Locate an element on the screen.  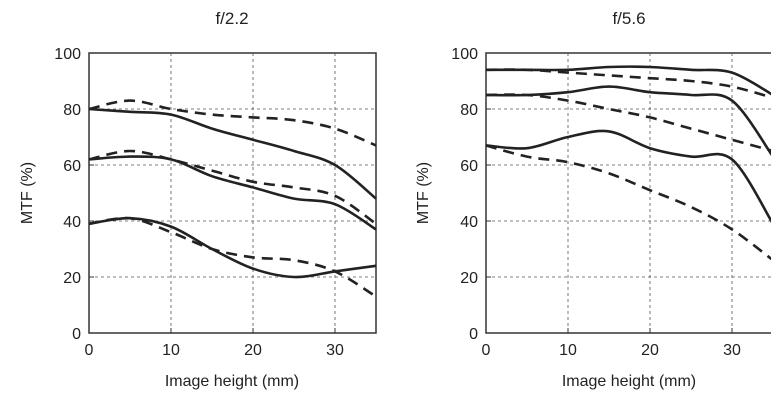
chart-title: f/2.2 is located at coordinates (231, 18).